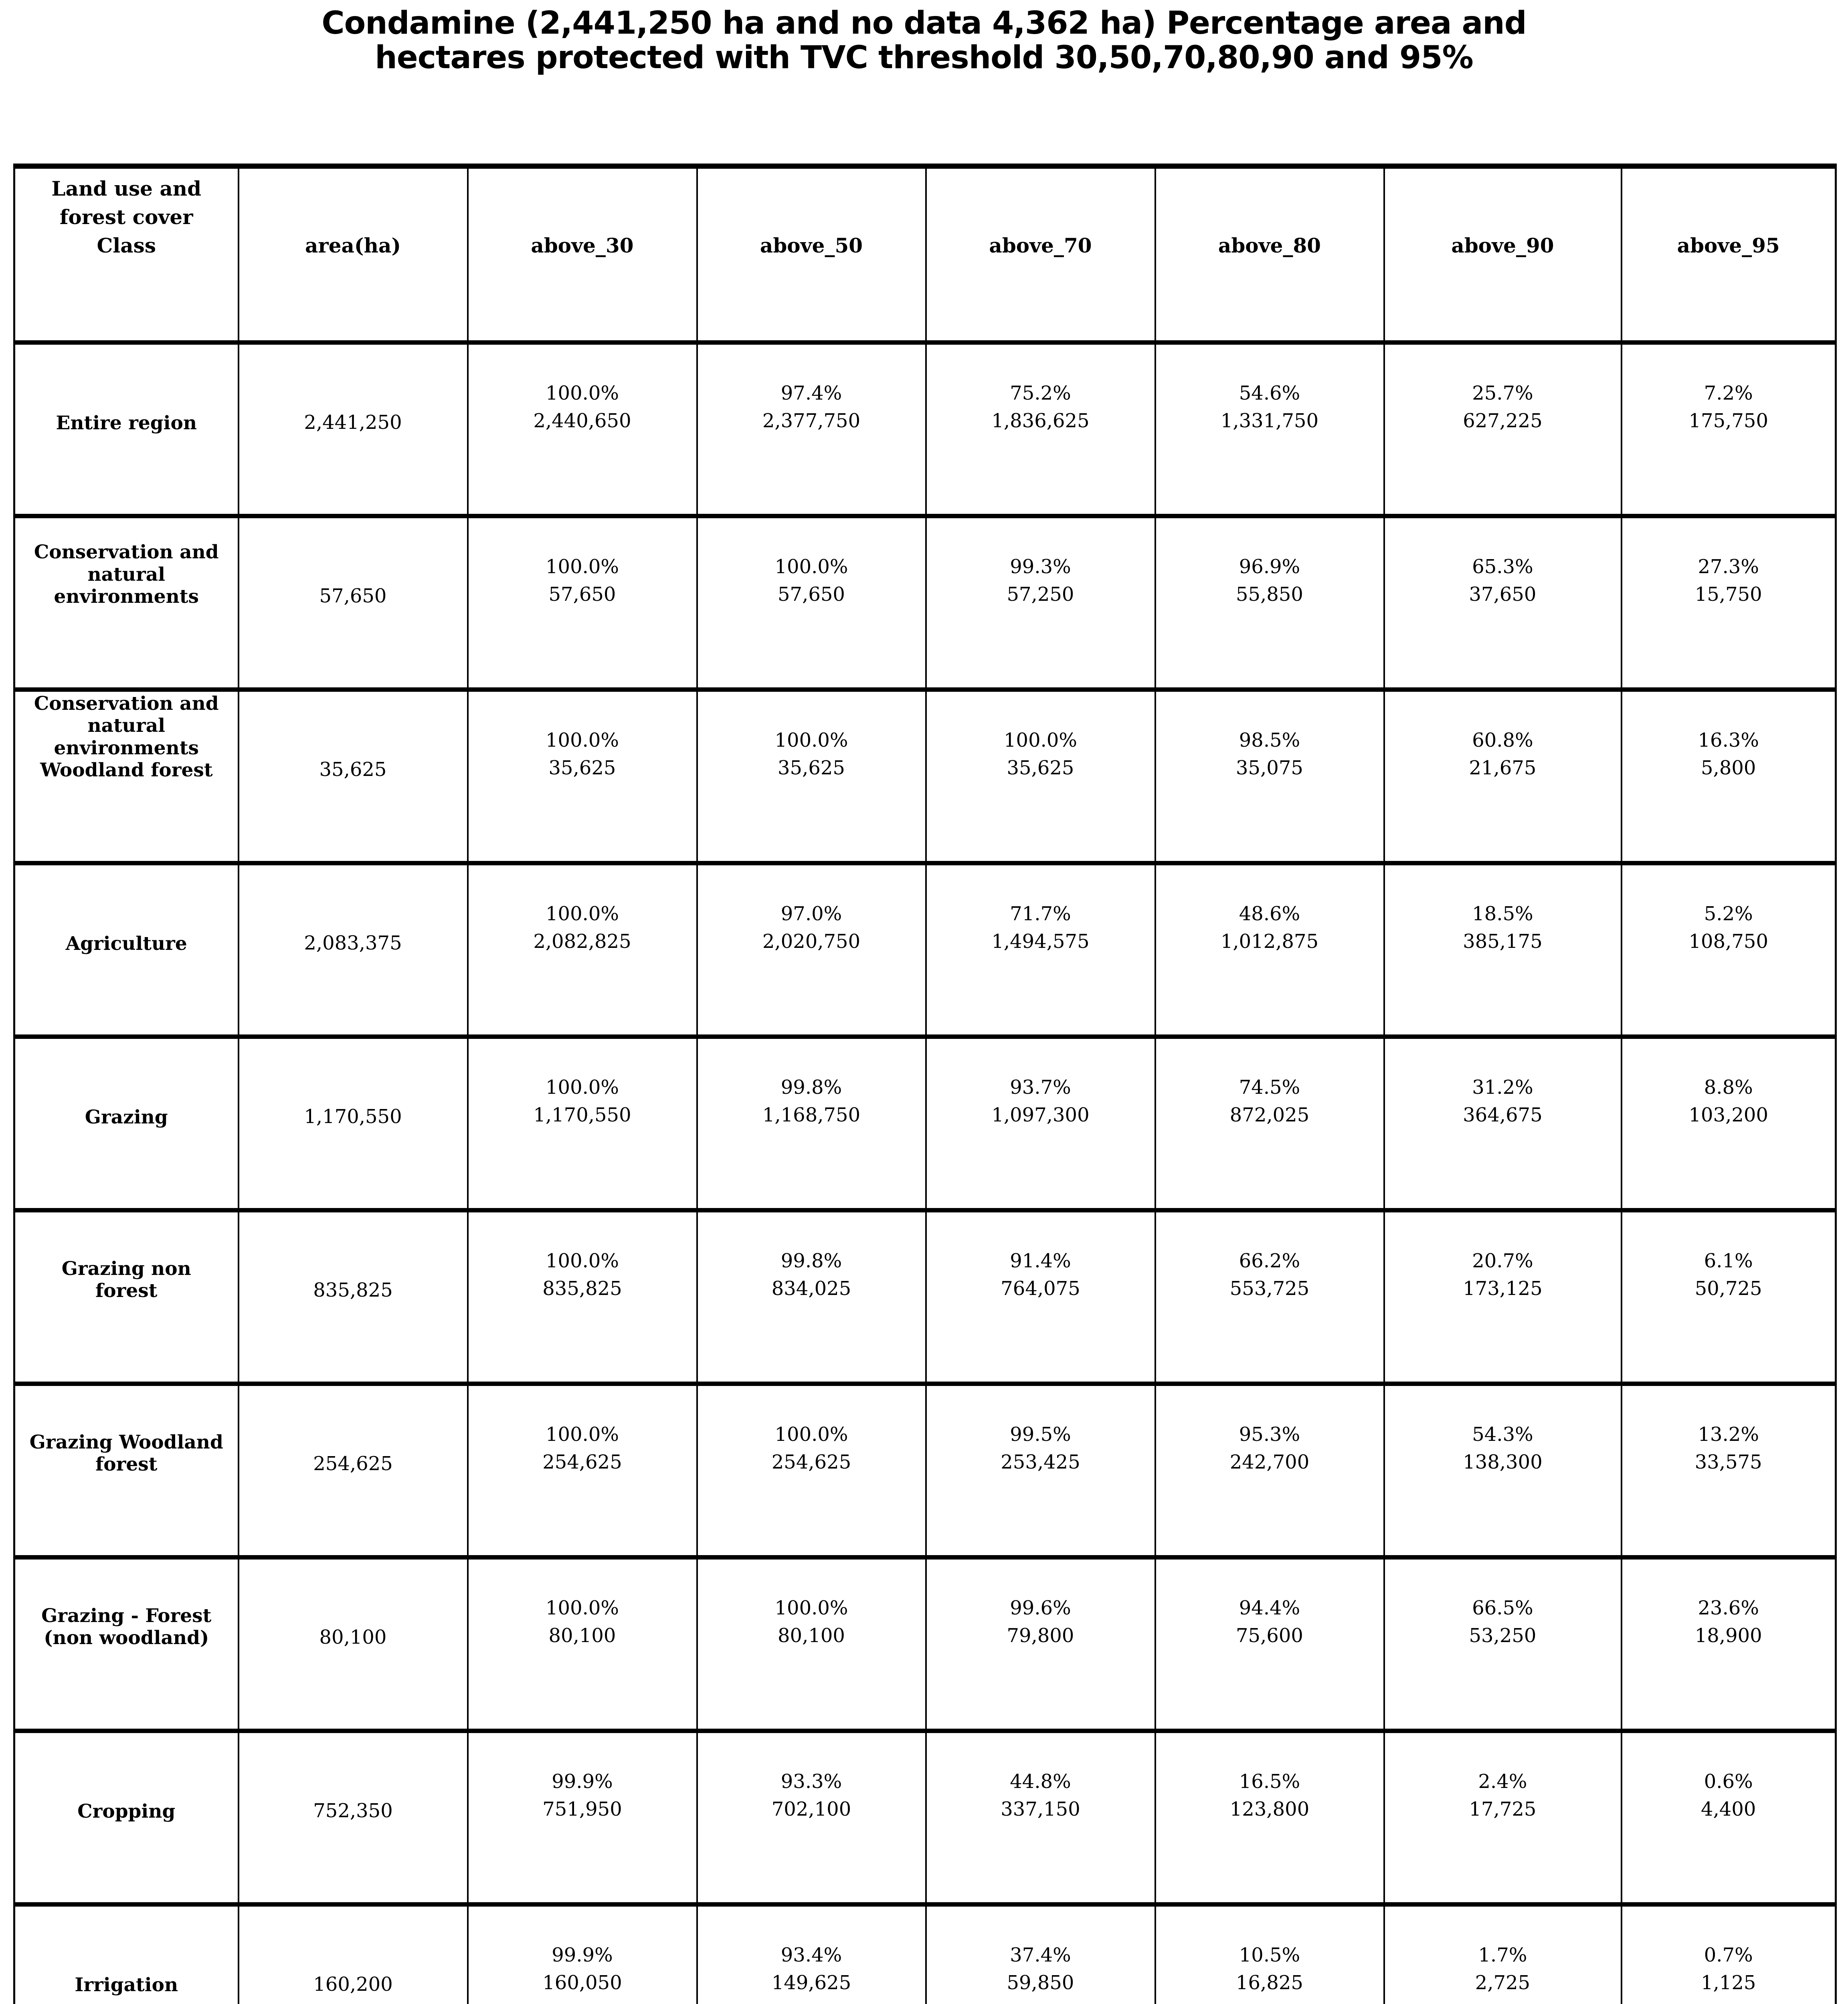 This screenshot has width=1848, height=2004. What do you see at coordinates (1728, 1635) in the screenshot?
I see `ha-value: 18,900` at bounding box center [1728, 1635].